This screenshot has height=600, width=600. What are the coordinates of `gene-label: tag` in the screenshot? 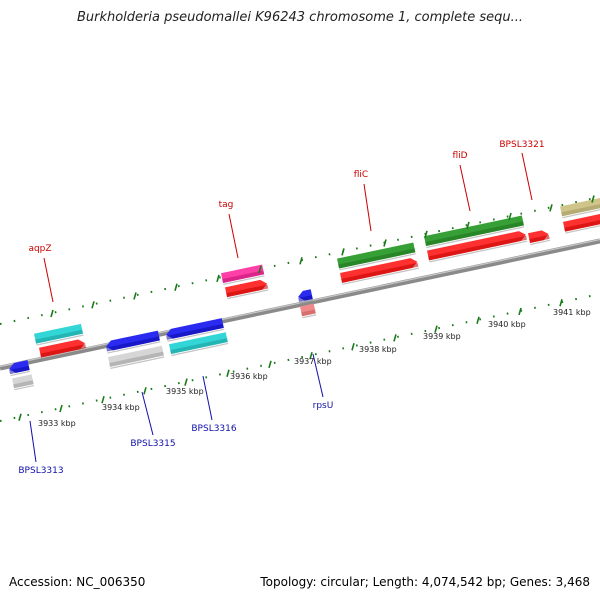 It's located at (226, 205).